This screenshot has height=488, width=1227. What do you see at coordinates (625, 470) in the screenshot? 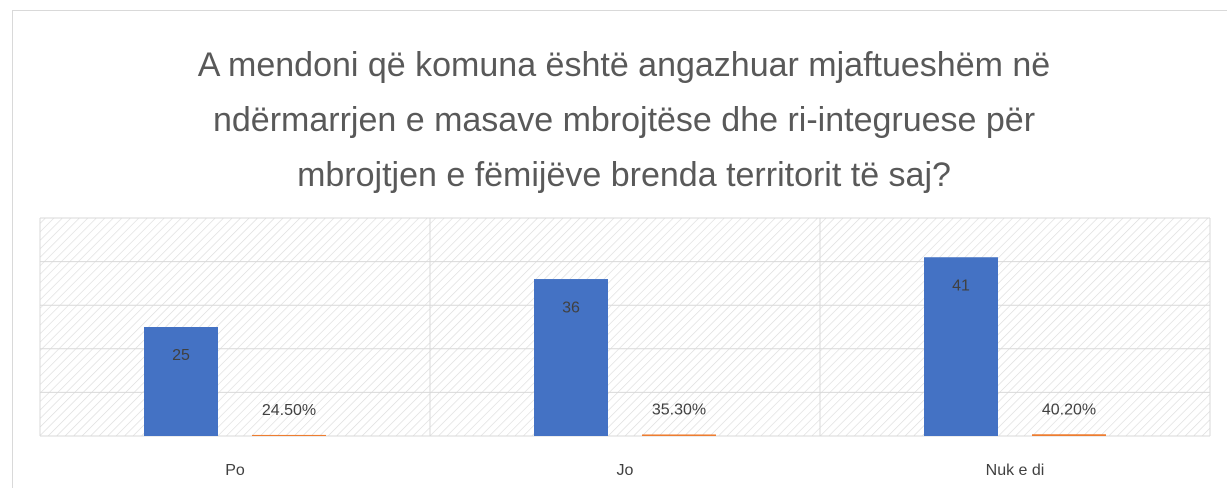
I see `x-tick-label: Jo` at bounding box center [625, 470].